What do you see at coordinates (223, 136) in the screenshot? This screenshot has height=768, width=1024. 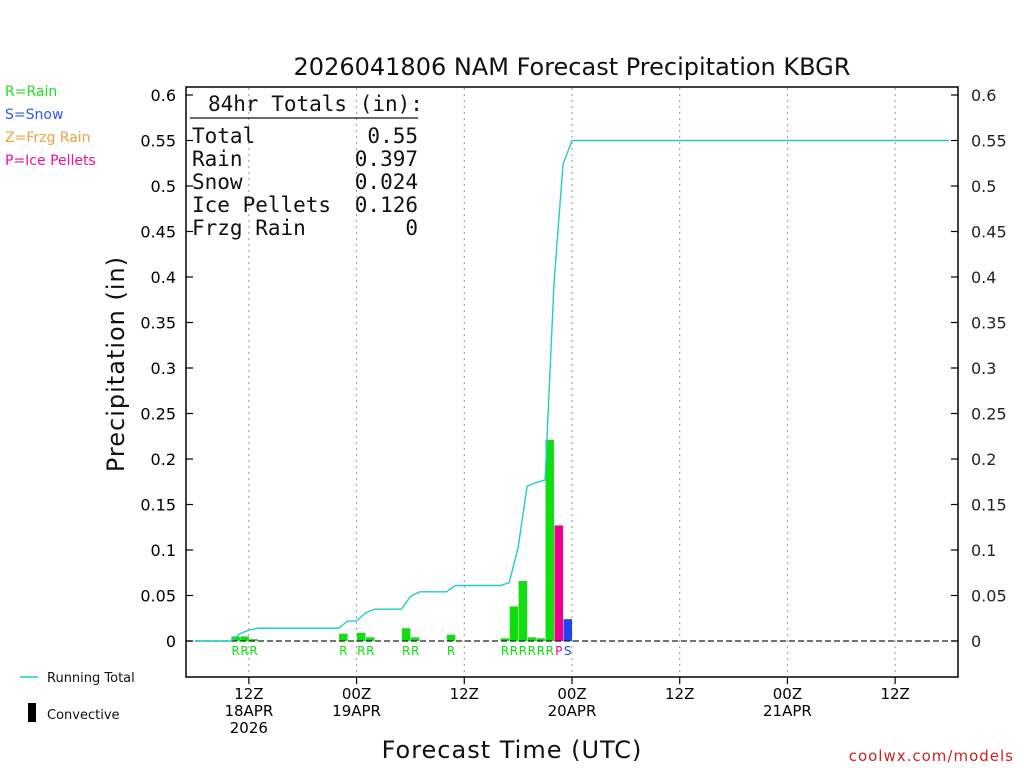 I see `totals-row-label: Total` at bounding box center [223, 136].